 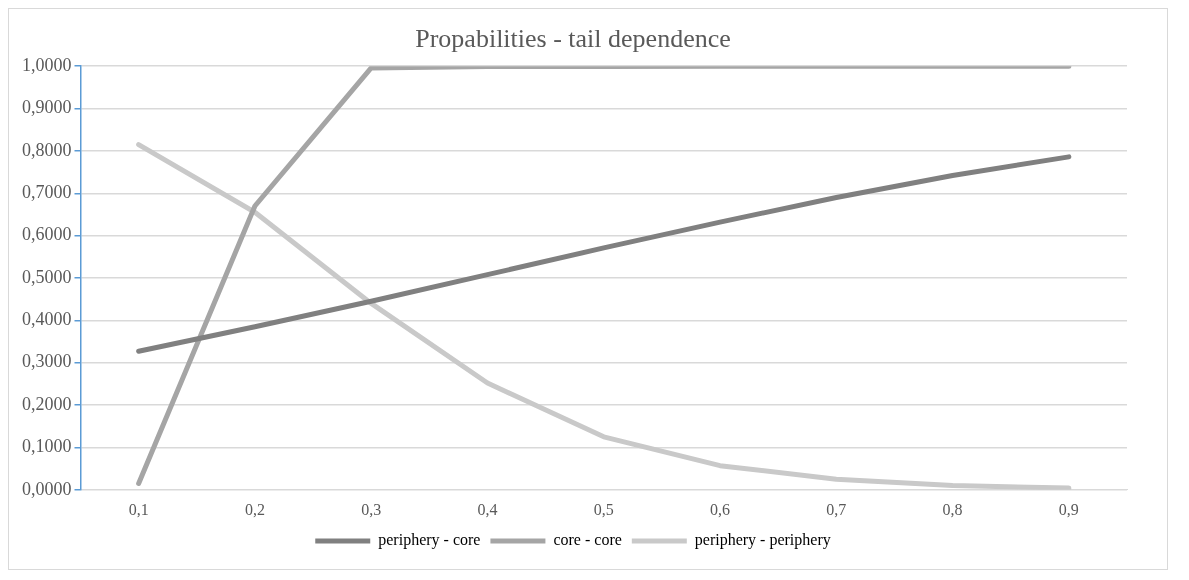 What do you see at coordinates (720, 509) in the screenshot?
I see `x-tick-label: 0,6` at bounding box center [720, 509].